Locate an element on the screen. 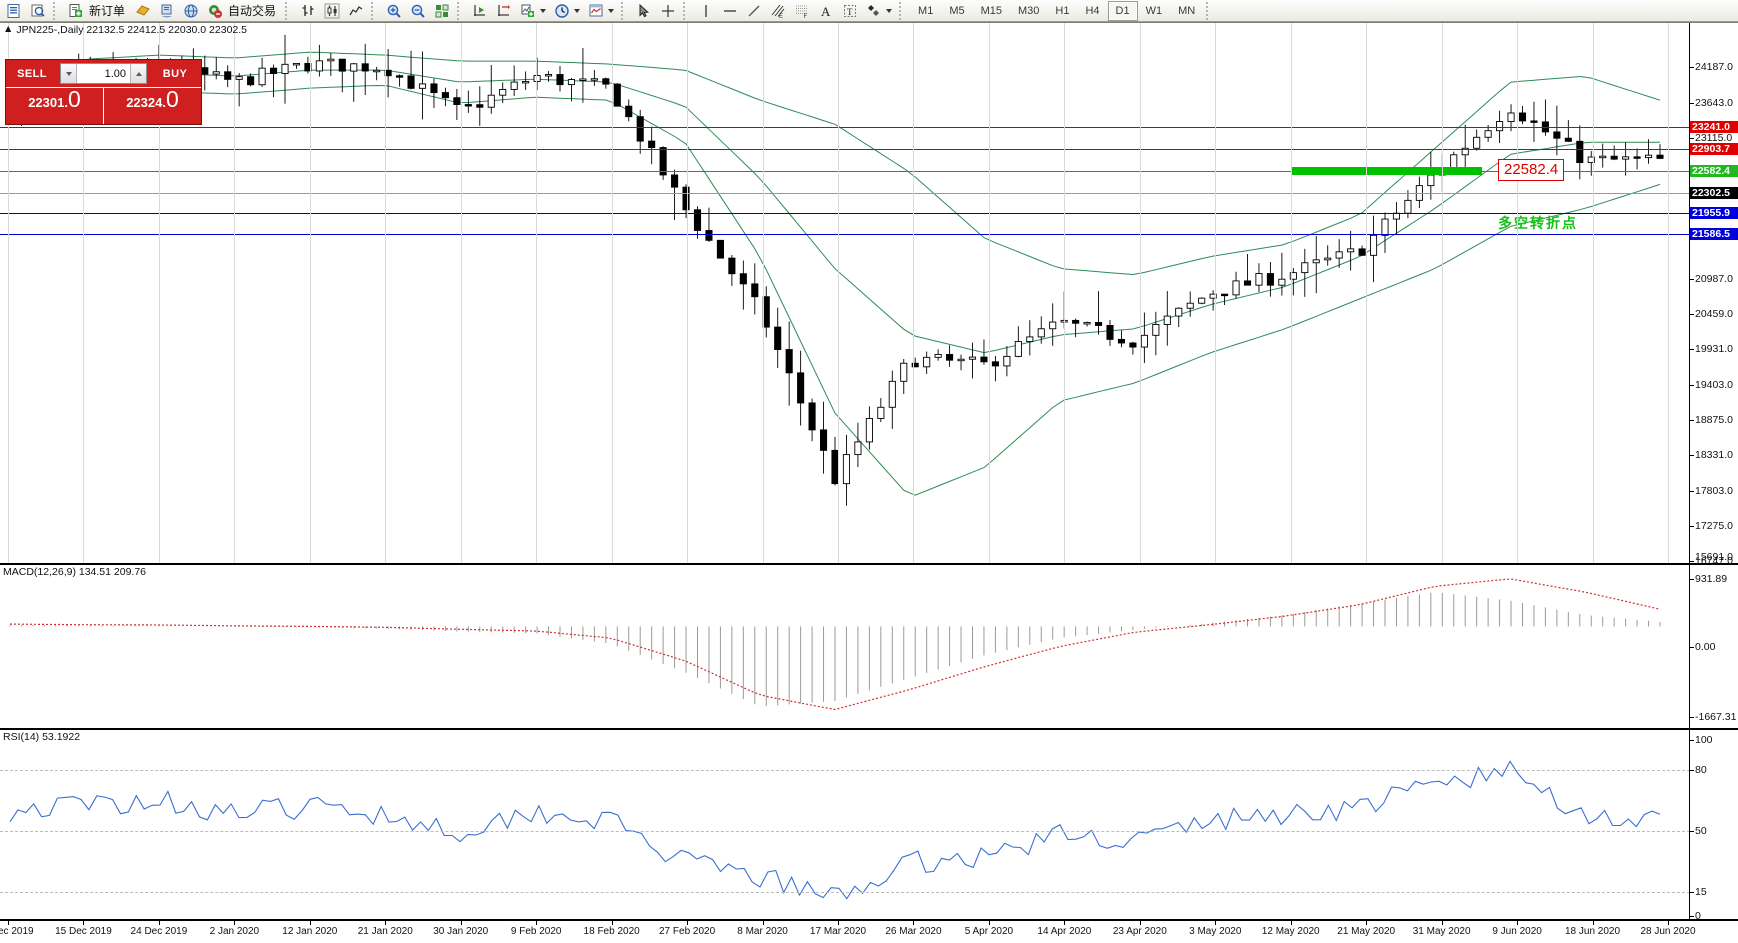 The height and width of the screenshot is (943, 1738). price-axis-label: 24187.0 is located at coordinates (1714, 67).